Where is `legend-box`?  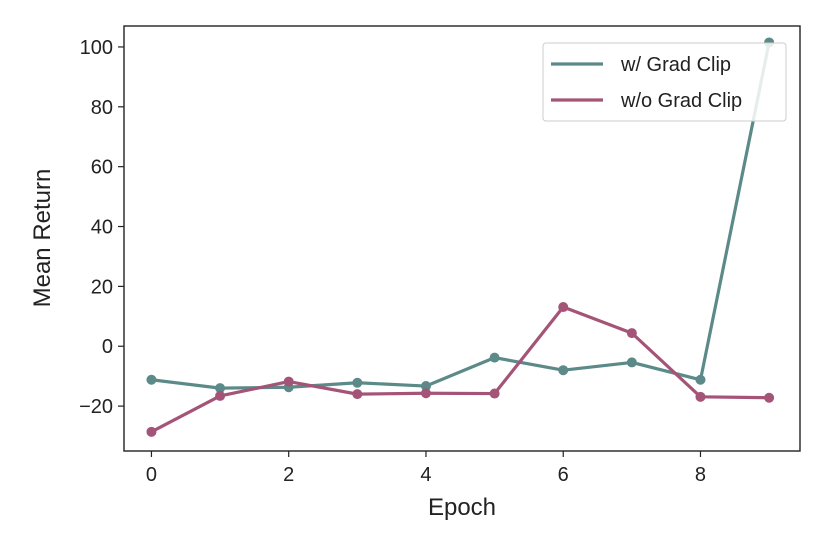
legend-box is located at coordinates (664, 82).